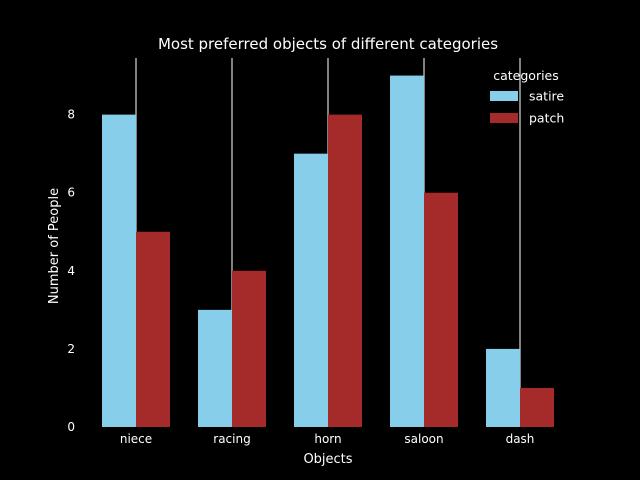  What do you see at coordinates (249, 348) in the screenshot?
I see `bar-patch-racing` at bounding box center [249, 348].